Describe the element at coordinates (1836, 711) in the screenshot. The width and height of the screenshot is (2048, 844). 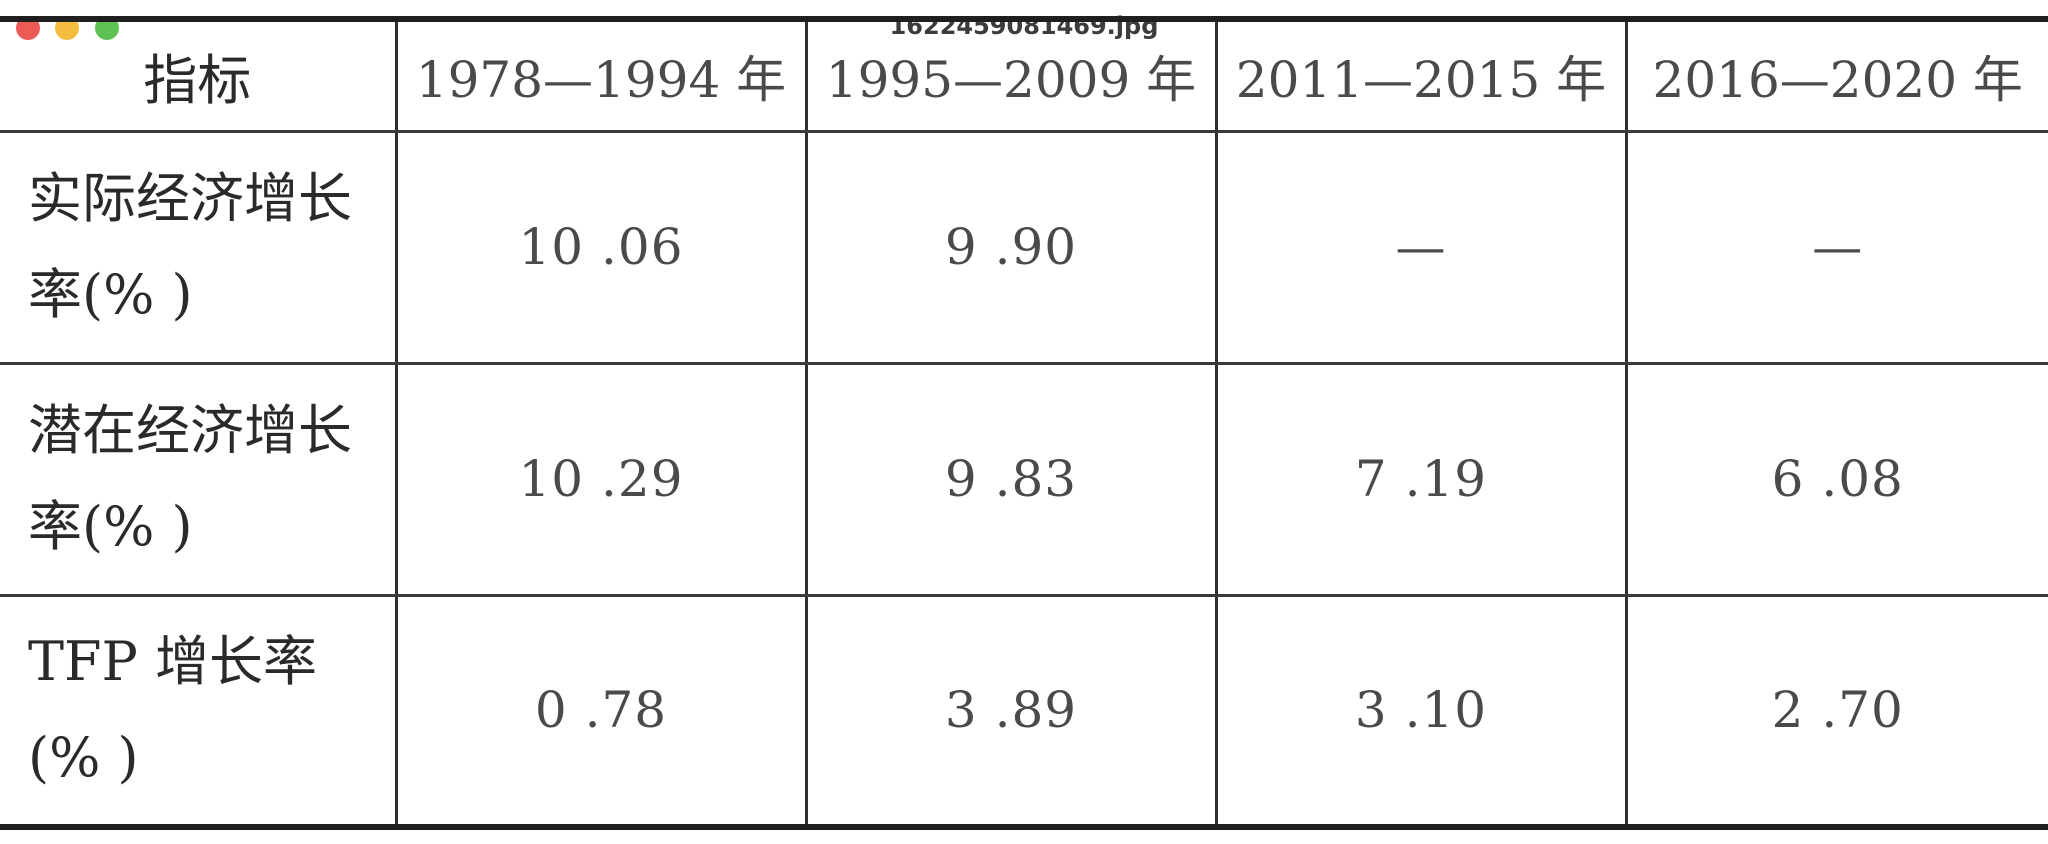
I see `table-cell: 2 .70` at that location.